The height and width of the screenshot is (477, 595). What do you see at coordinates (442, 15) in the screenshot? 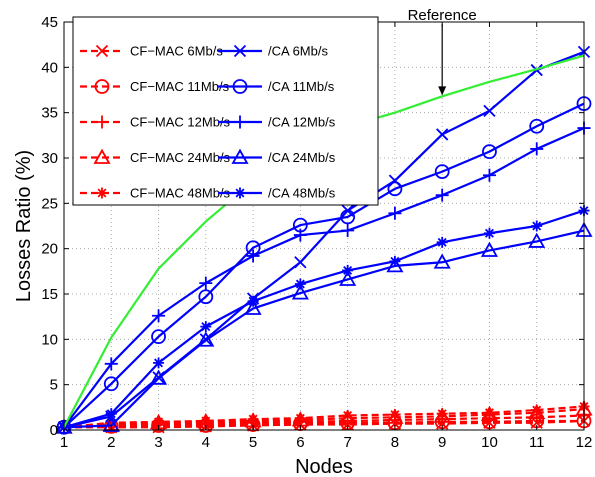
I see `annotation-label: Reference` at bounding box center [442, 15].